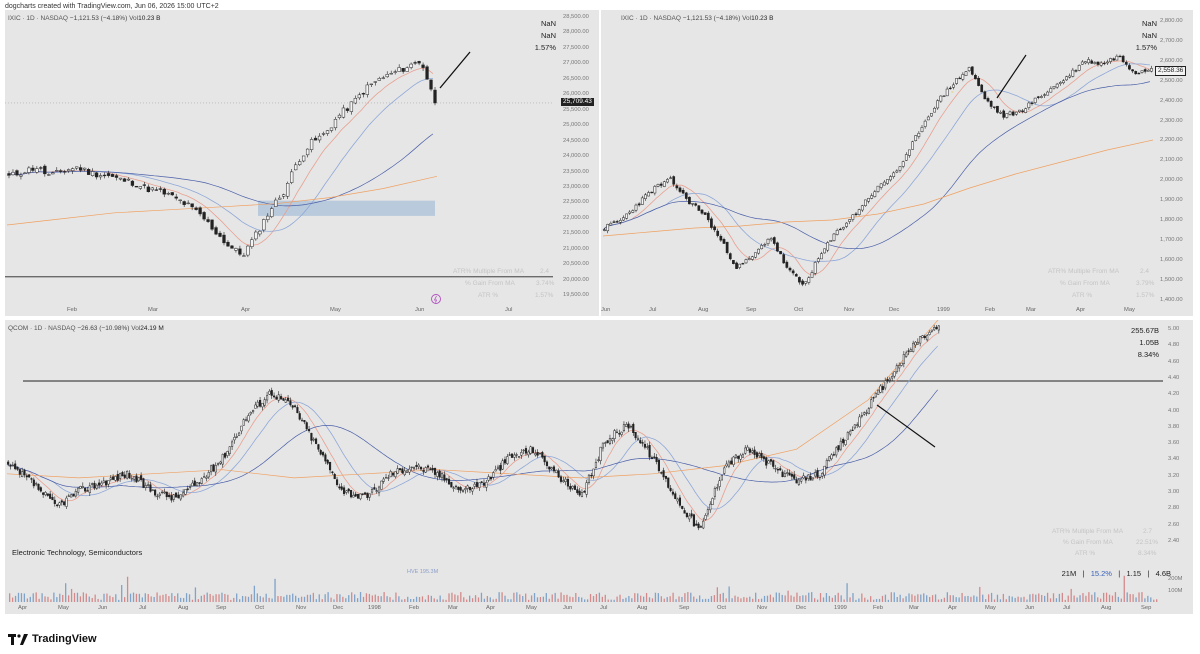 This screenshot has width=1200, height=654. What do you see at coordinates (576, 140) in the screenshot?
I see `y-tick-label: 24,500.00` at bounding box center [576, 140].